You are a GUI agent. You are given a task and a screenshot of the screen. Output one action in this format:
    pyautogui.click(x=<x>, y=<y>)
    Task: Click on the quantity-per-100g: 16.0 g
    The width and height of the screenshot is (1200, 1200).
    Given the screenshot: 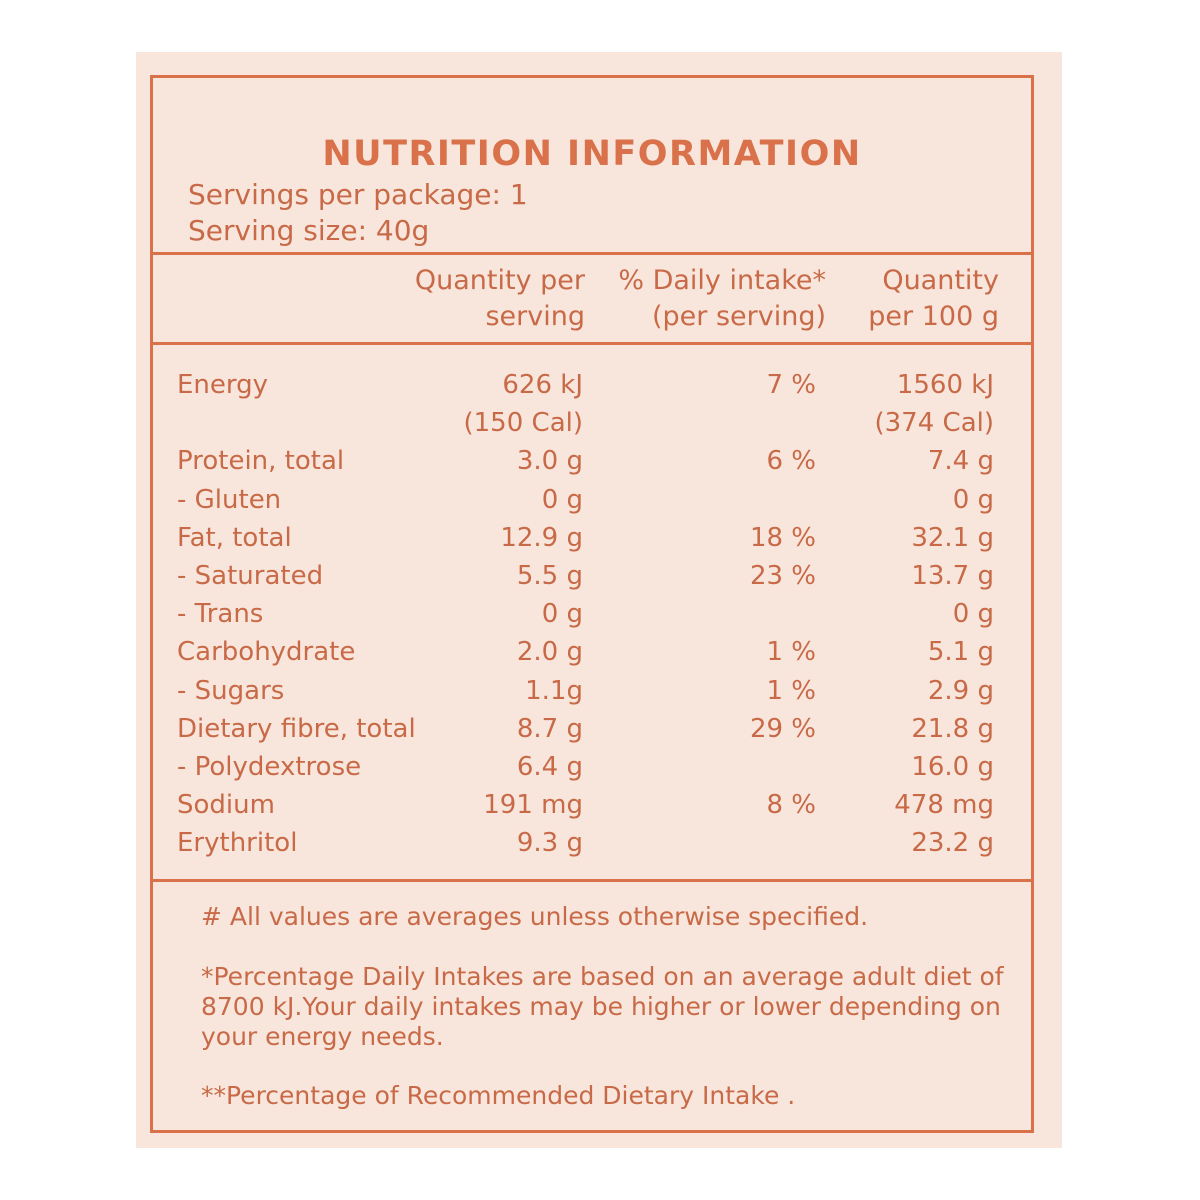 What is the action you would take?
    pyautogui.click(x=952, y=766)
    